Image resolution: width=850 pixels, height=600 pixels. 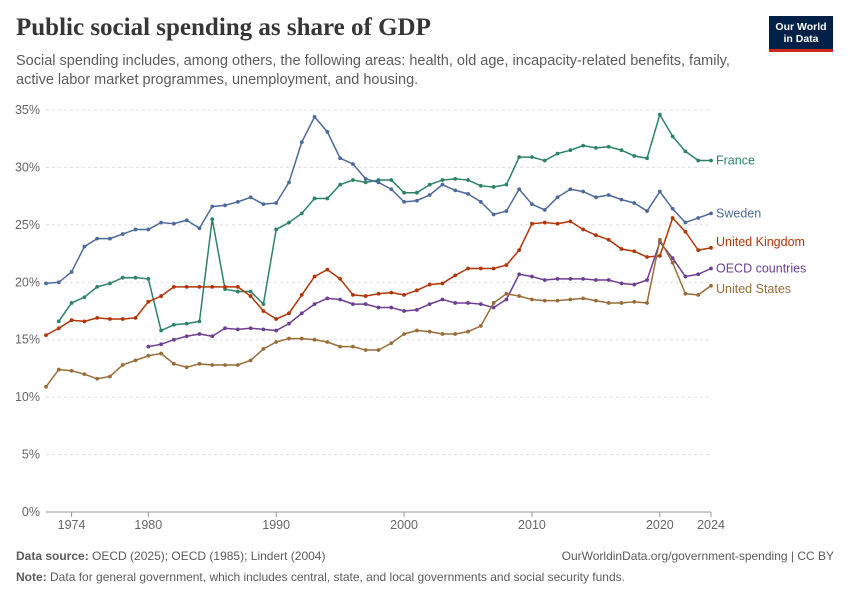 What do you see at coordinates (385, 521) in the screenshot?
I see `x-axis-ticks: 1974 1980 1990 2000 2010 2020 2024` at bounding box center [385, 521].